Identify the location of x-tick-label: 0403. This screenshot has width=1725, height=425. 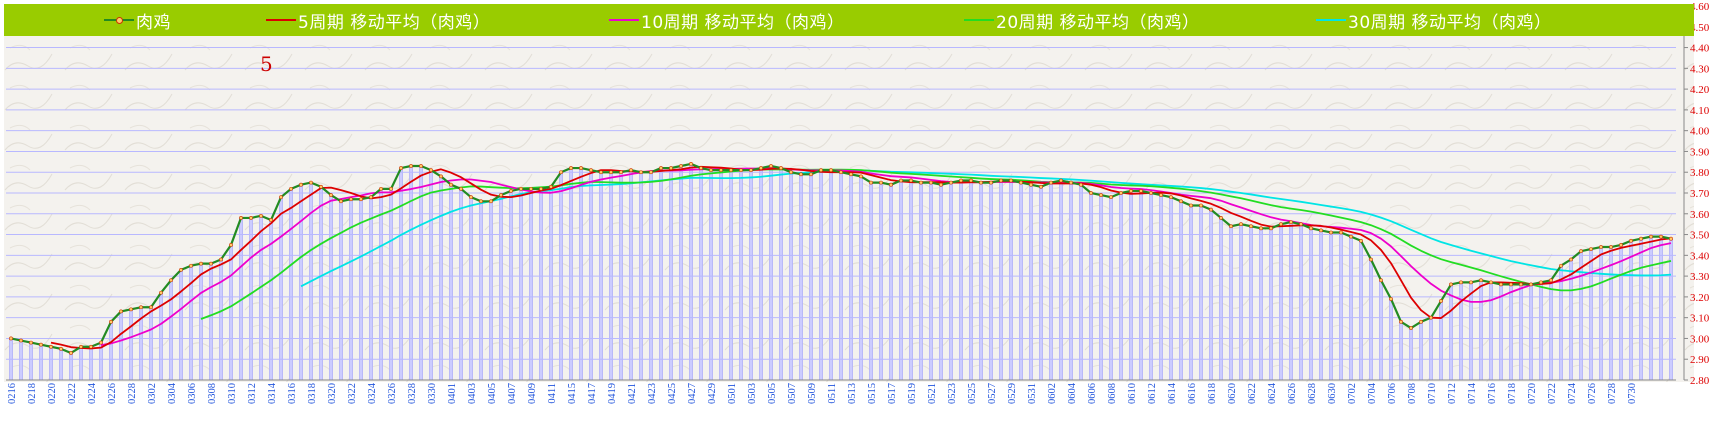
(472, 393).